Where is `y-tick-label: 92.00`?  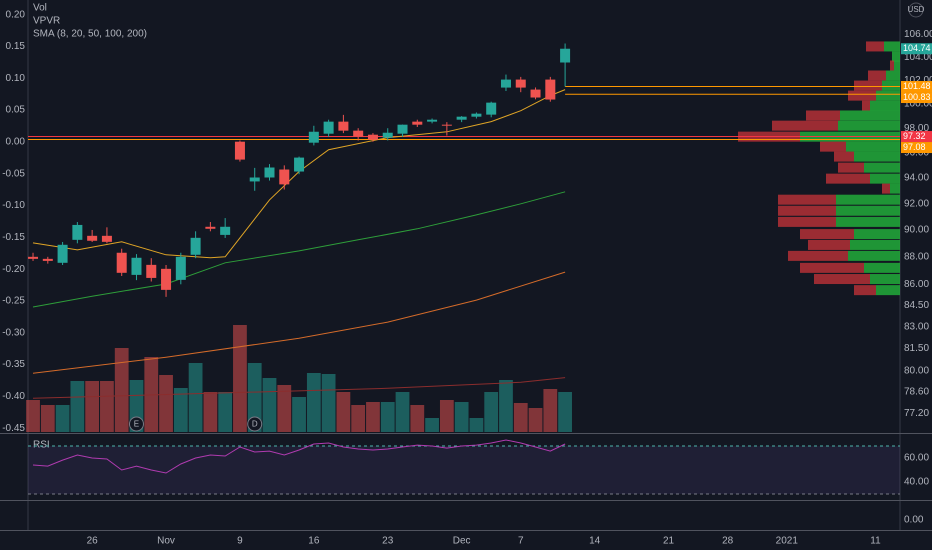
y-tick-label: 92.00 is located at coordinates (916, 203).